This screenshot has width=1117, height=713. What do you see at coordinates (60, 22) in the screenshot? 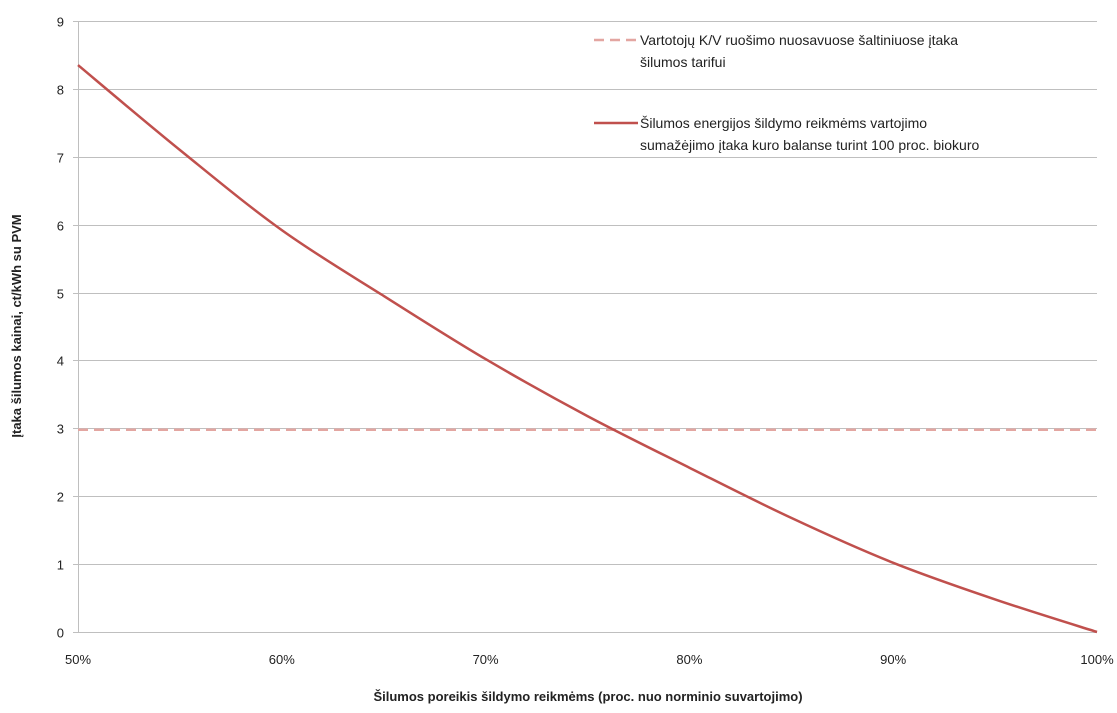
I see `y-tick-label: 9` at bounding box center [60, 22].